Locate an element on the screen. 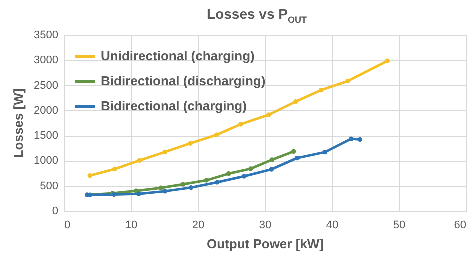 This screenshot has width=474, height=273. x-tick-label: 30 is located at coordinates (265, 226).